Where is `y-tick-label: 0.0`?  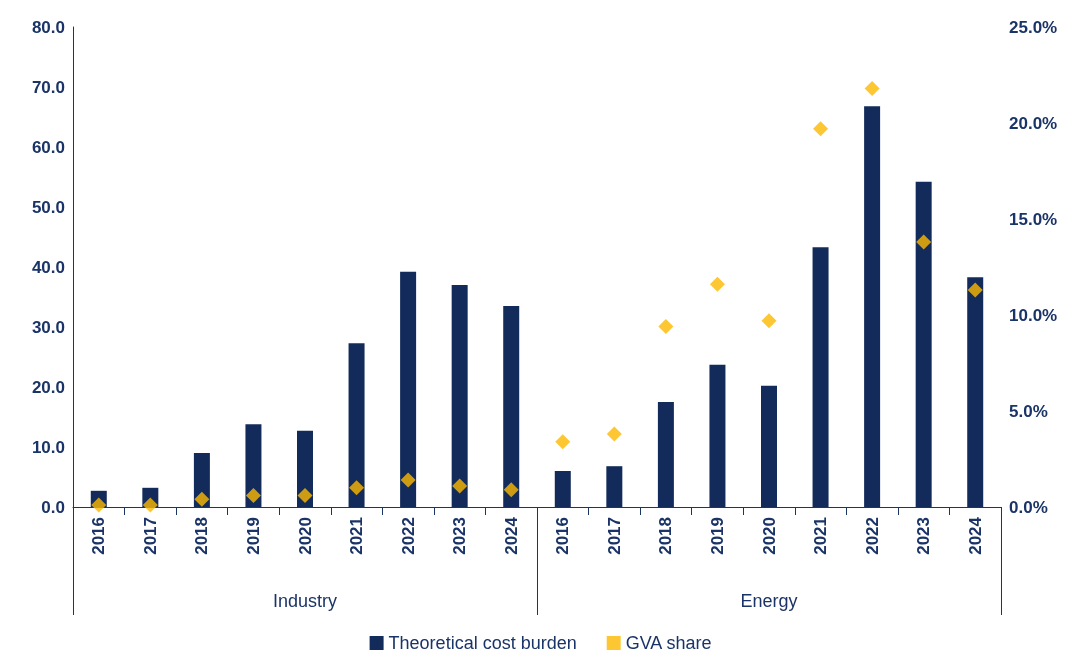
y-tick-label: 0.0 is located at coordinates (53, 507).